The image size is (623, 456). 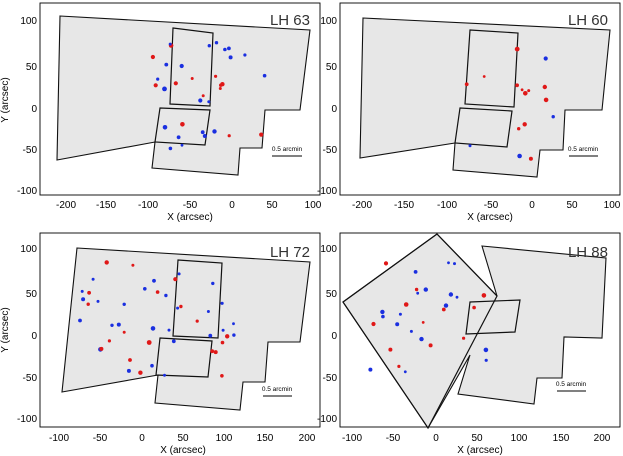 I want to click on xtick-label: 150, so click(x=561, y=438).